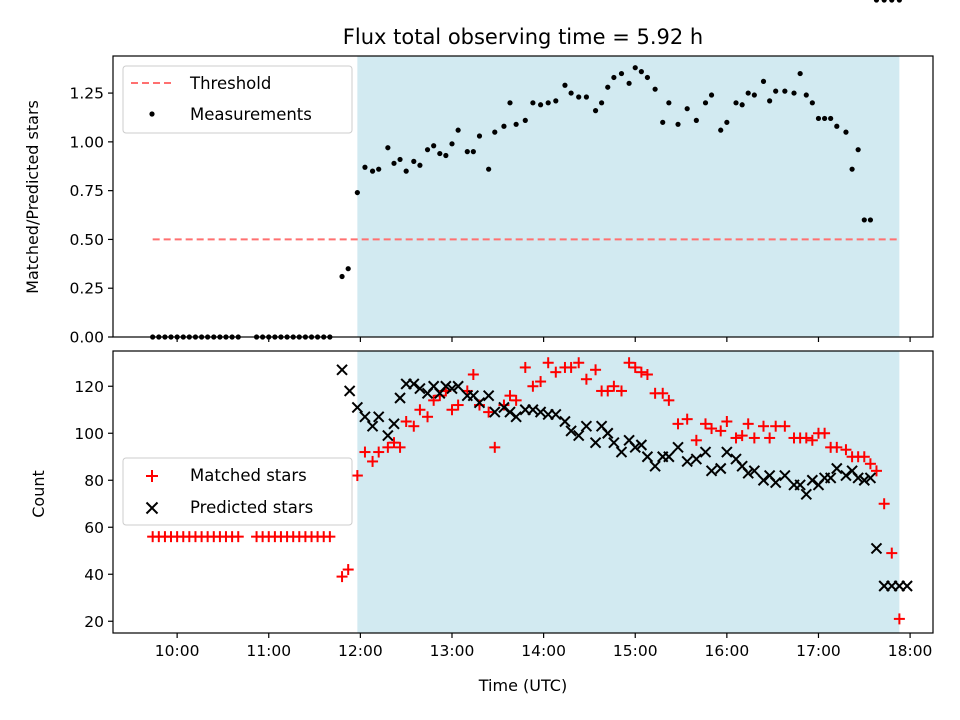 Image resolution: width=960 pixels, height=720 pixels. What do you see at coordinates (152, 508) in the screenshot?
I see `predicted-stars-legend-swatch` at bounding box center [152, 508].